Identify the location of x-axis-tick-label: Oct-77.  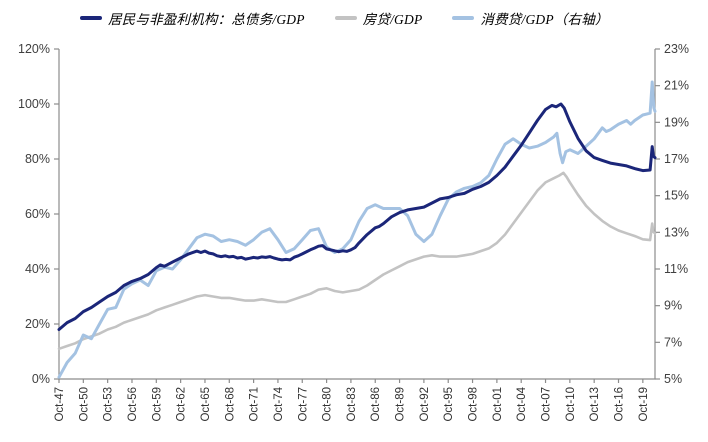
(303, 404).